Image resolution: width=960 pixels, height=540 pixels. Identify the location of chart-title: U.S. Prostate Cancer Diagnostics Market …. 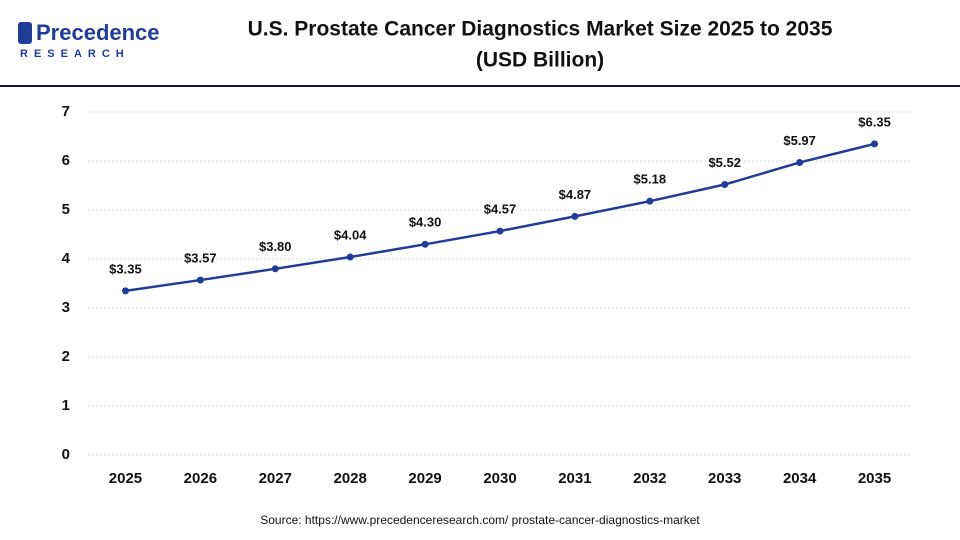
(540, 29).